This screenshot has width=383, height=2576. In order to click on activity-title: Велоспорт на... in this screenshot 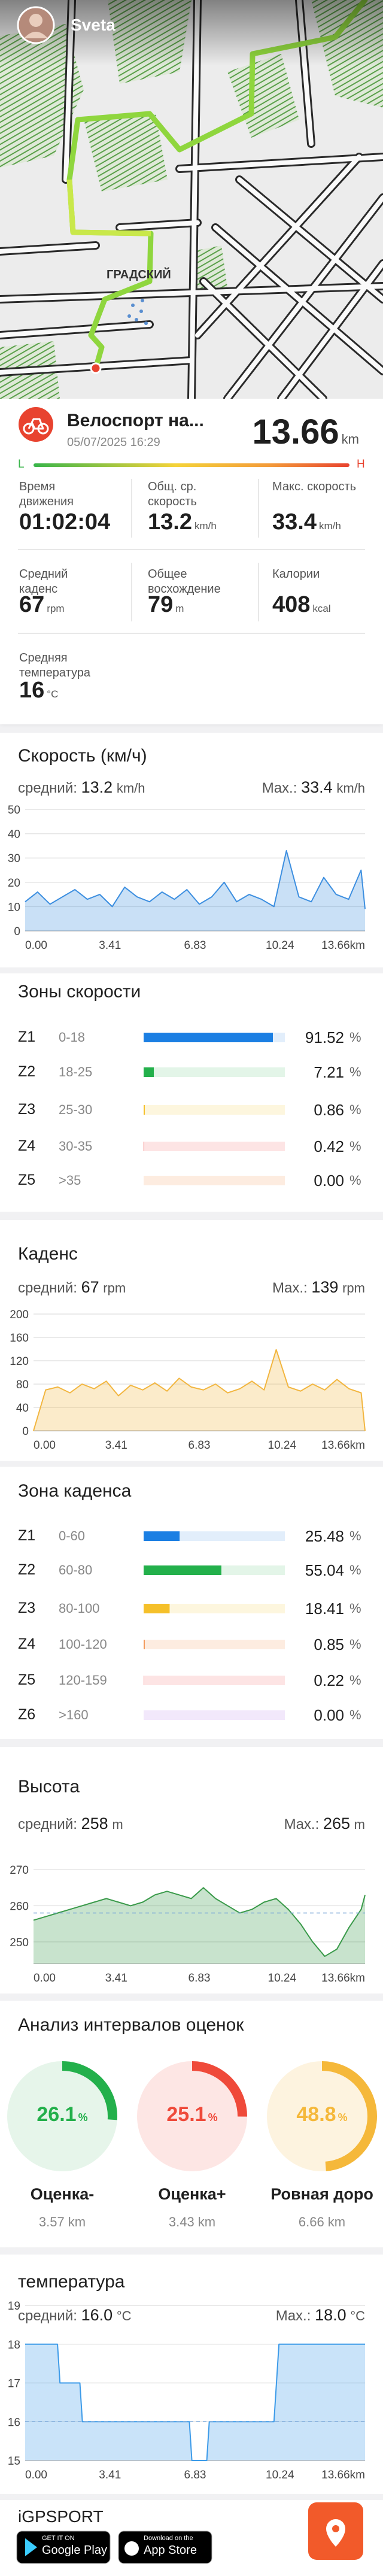, I will do `click(135, 420)`.